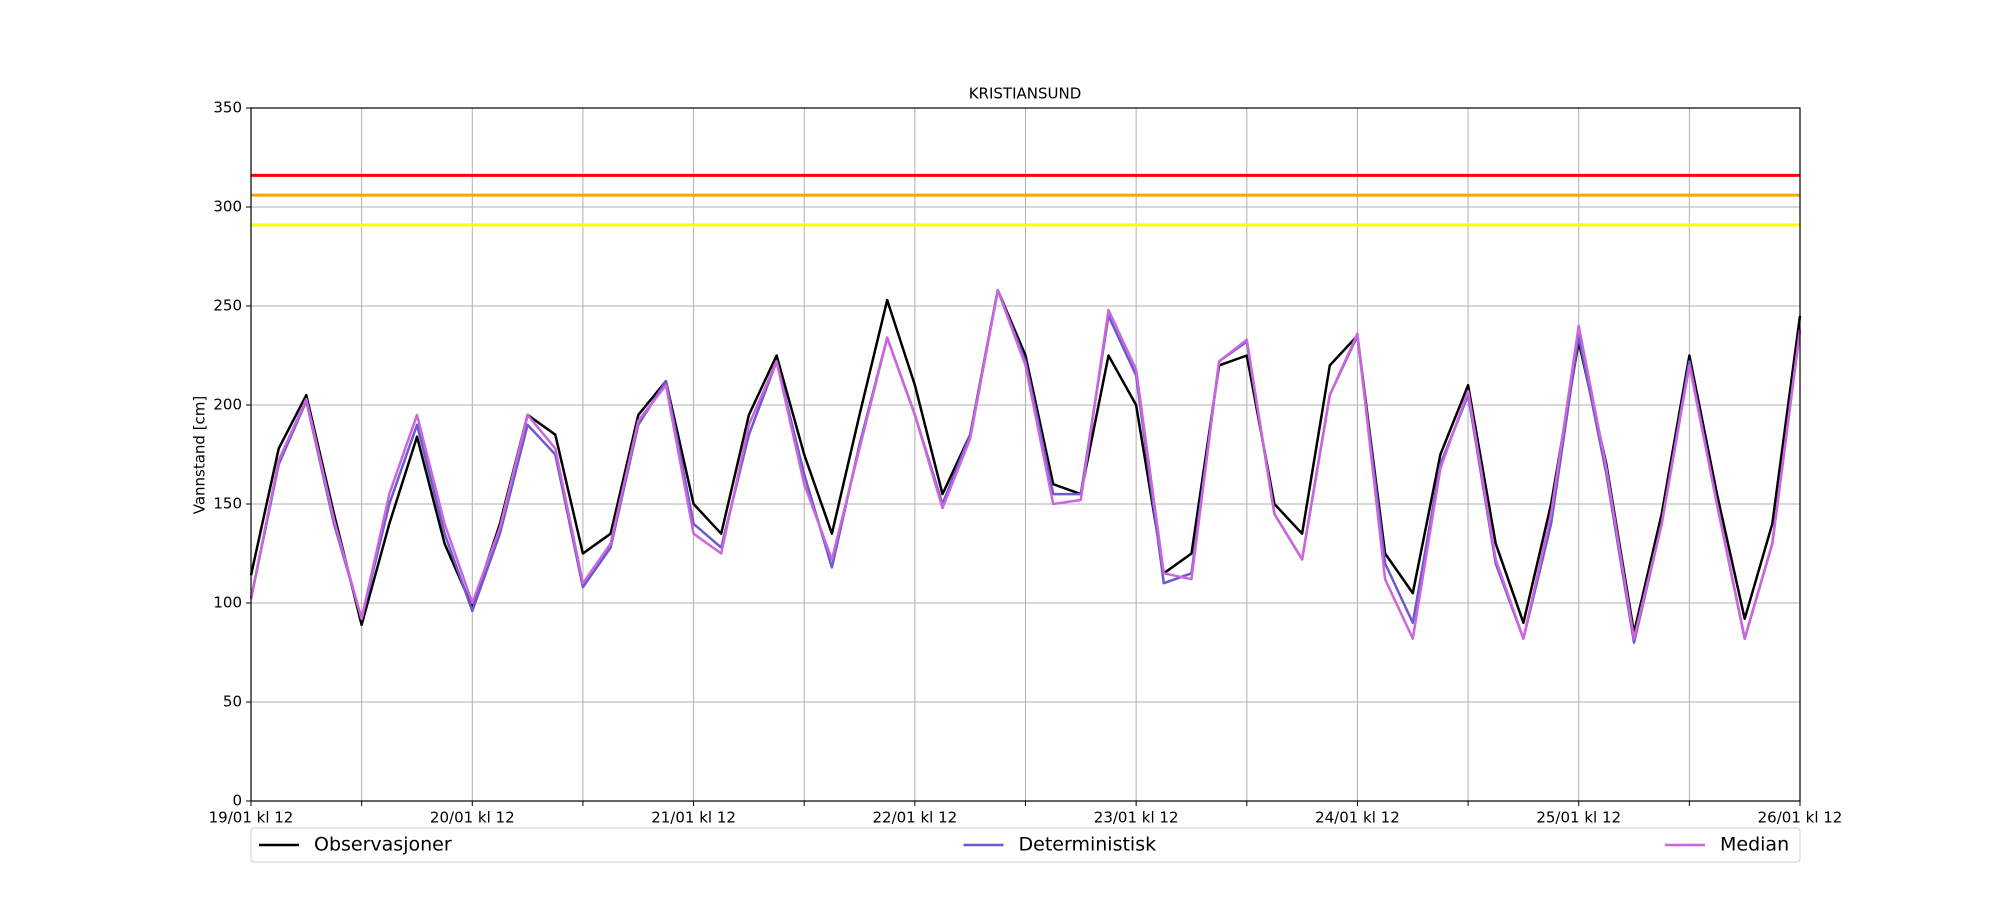 The width and height of the screenshot is (2000, 900). Describe the element at coordinates (693, 818) in the screenshot. I see `x-tick-label: 21/01 kl 12` at that location.